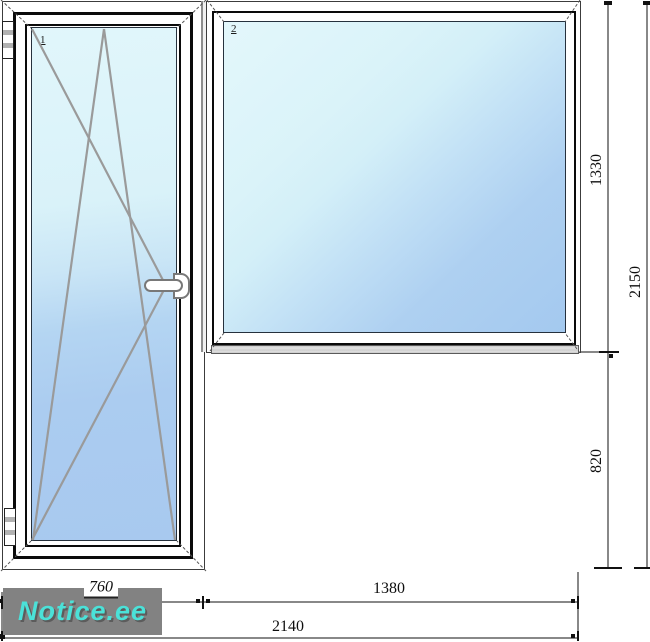 The image size is (650, 642). I want to click on door-position-number: 1, so click(43, 40).